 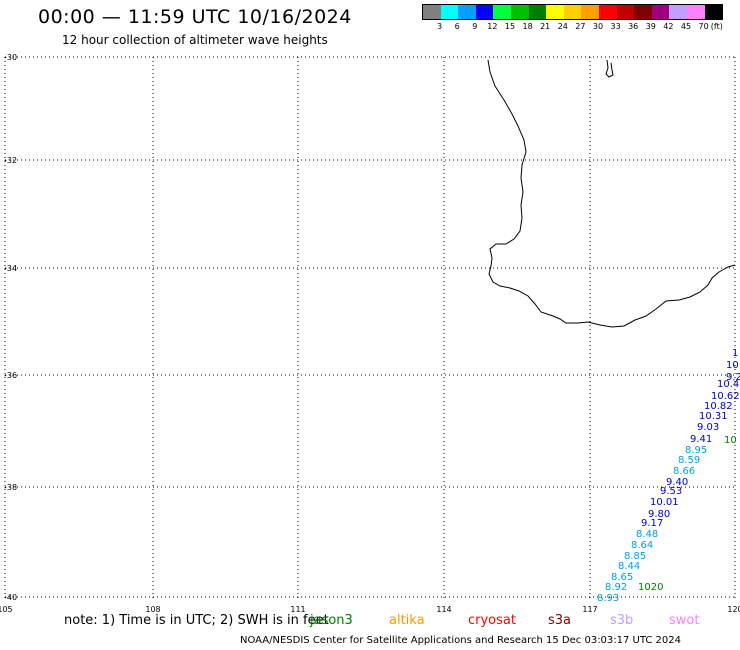 What do you see at coordinates (650, 26) in the screenshot?
I see `legend-label: 39` at bounding box center [650, 26].